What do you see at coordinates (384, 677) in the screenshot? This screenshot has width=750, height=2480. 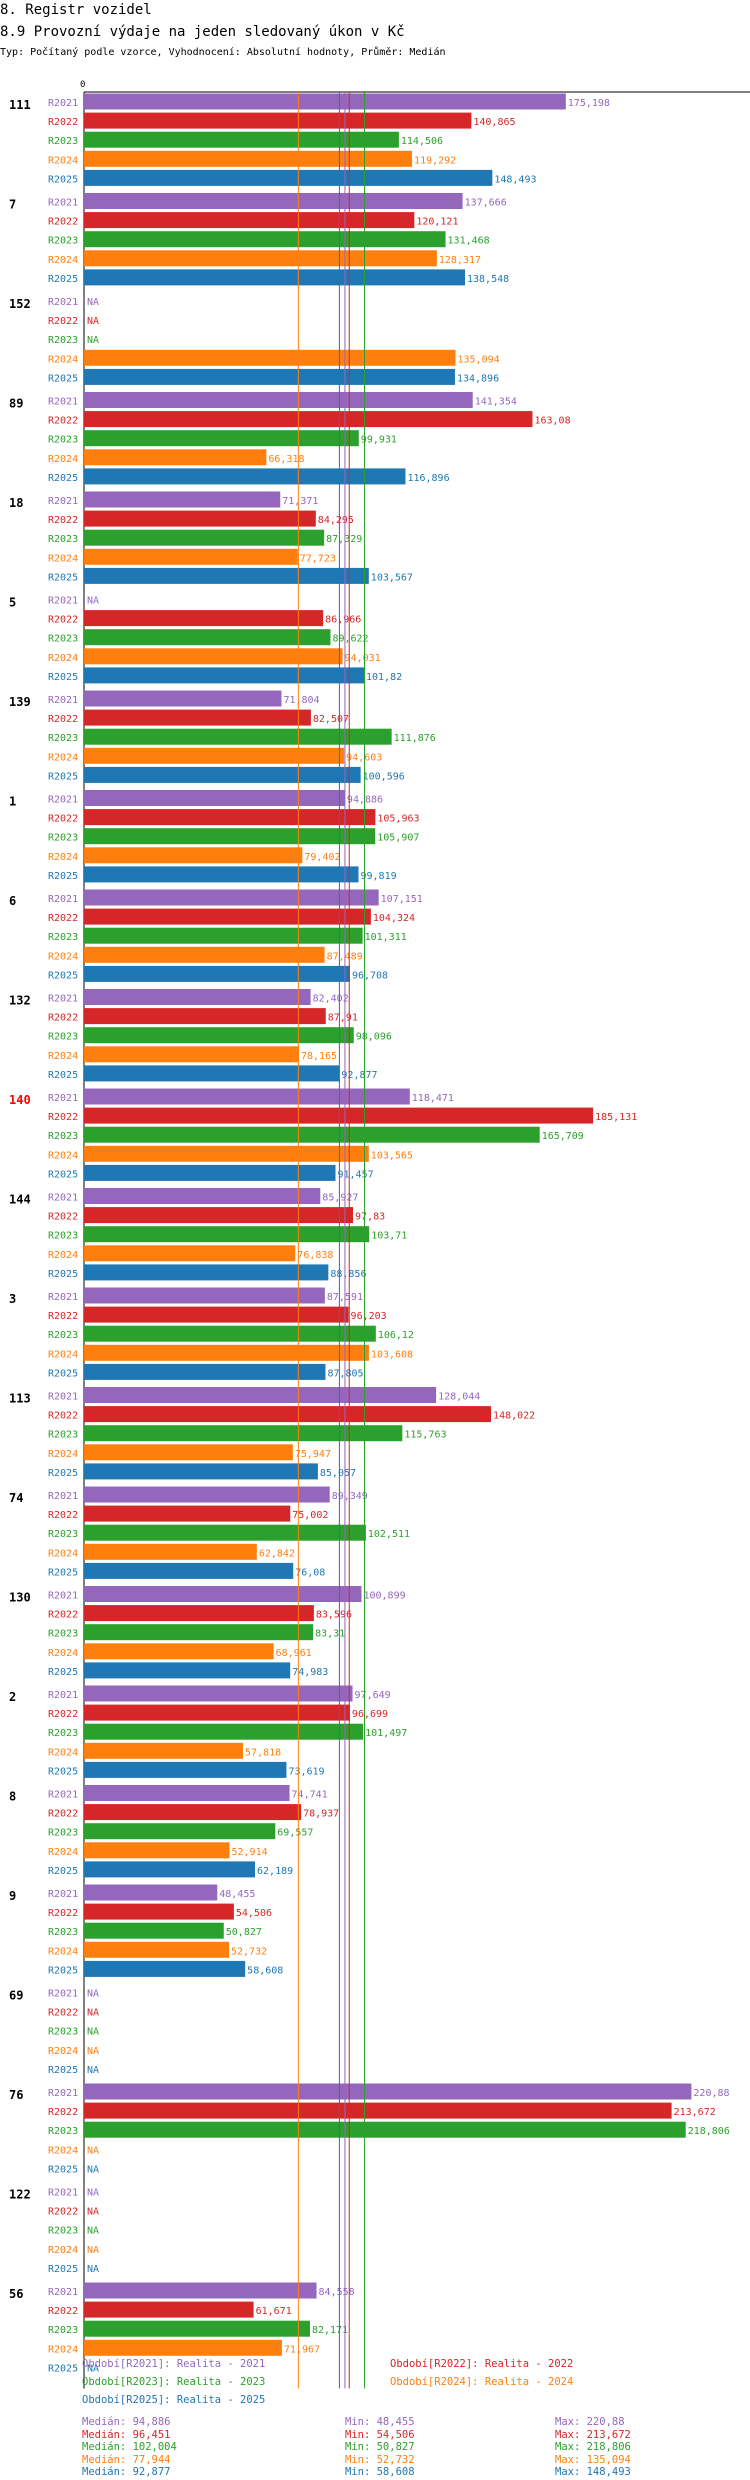 I see `data-label: 101,82` at bounding box center [384, 677].